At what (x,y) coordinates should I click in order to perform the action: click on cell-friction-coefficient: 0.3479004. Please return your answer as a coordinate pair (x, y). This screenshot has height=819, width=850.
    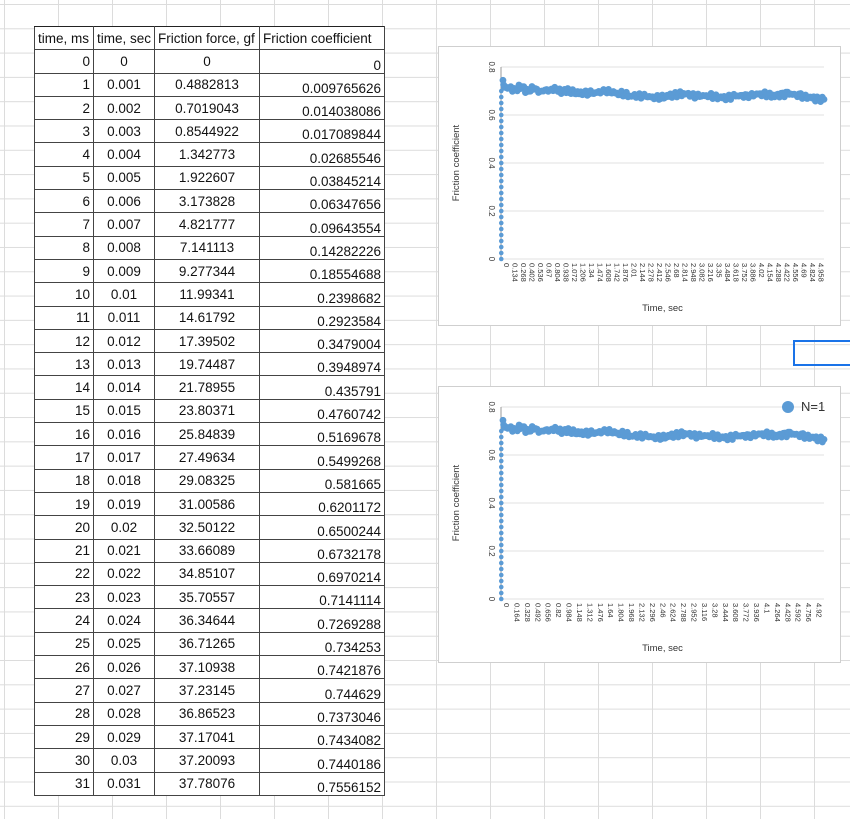
    Looking at the image, I should click on (322, 341).